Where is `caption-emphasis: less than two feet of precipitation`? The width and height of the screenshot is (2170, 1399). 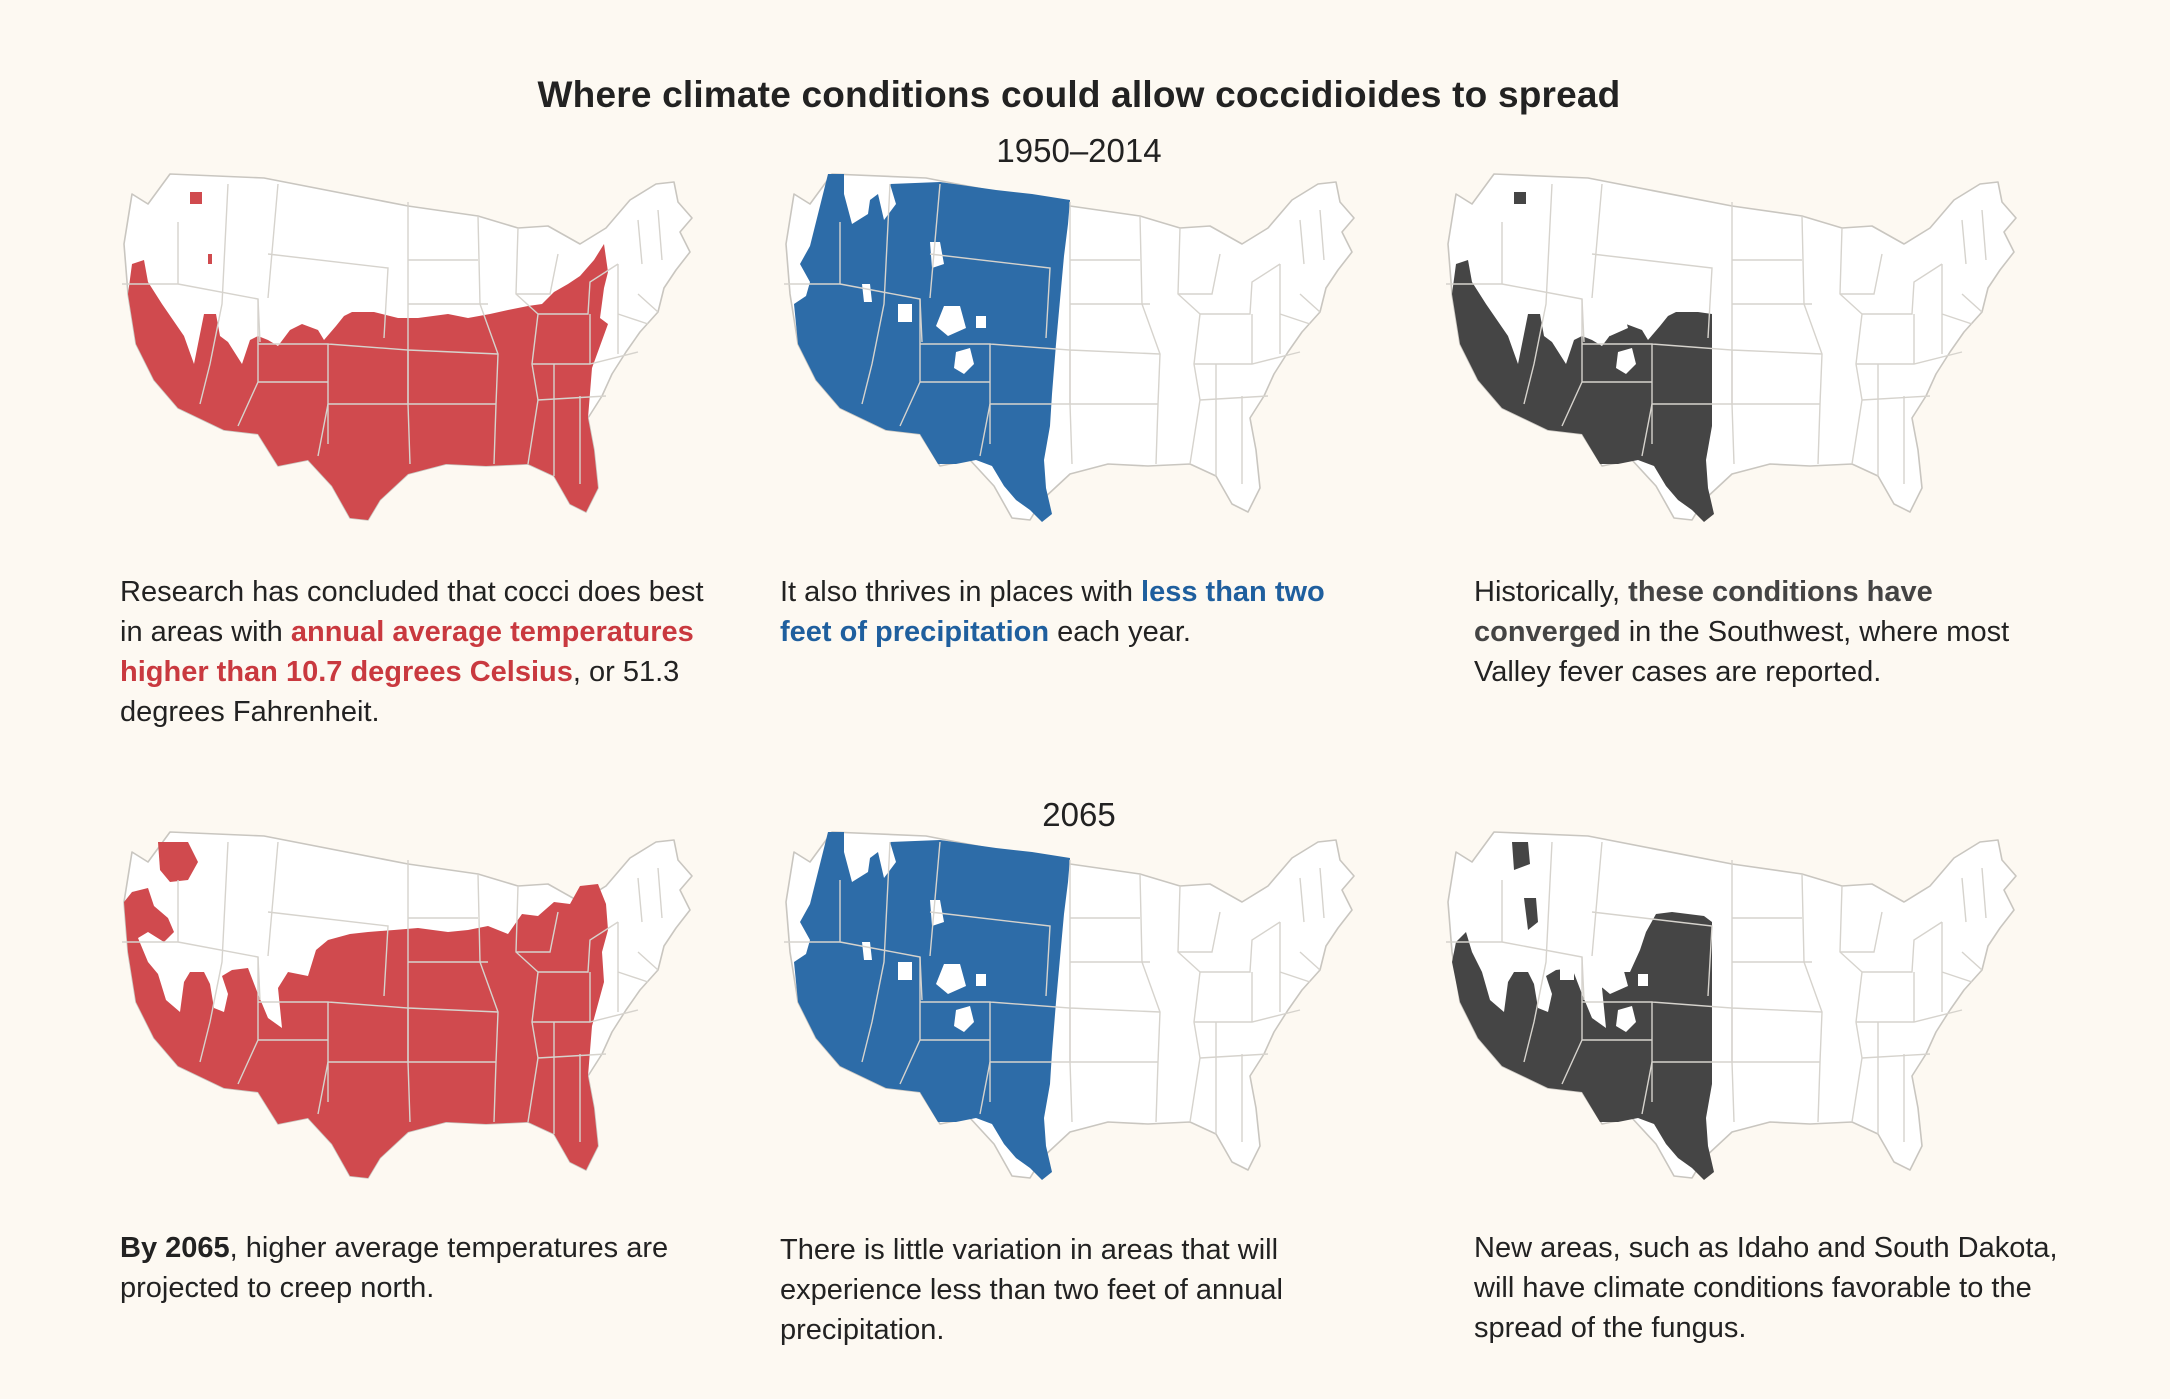
caption-emphasis: less than two feet of precipitation is located at coordinates (1052, 612).